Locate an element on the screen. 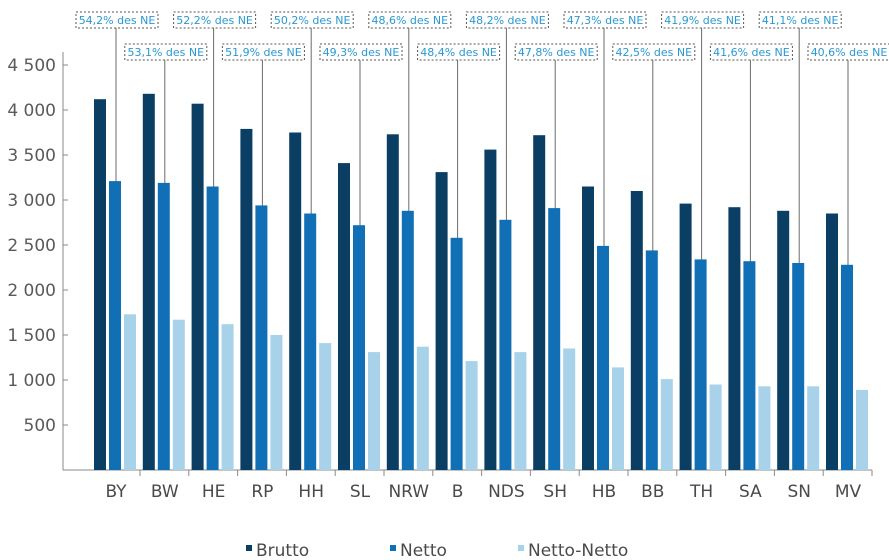 This screenshot has width=889, height=560. bar-netto-nds is located at coordinates (505, 344).